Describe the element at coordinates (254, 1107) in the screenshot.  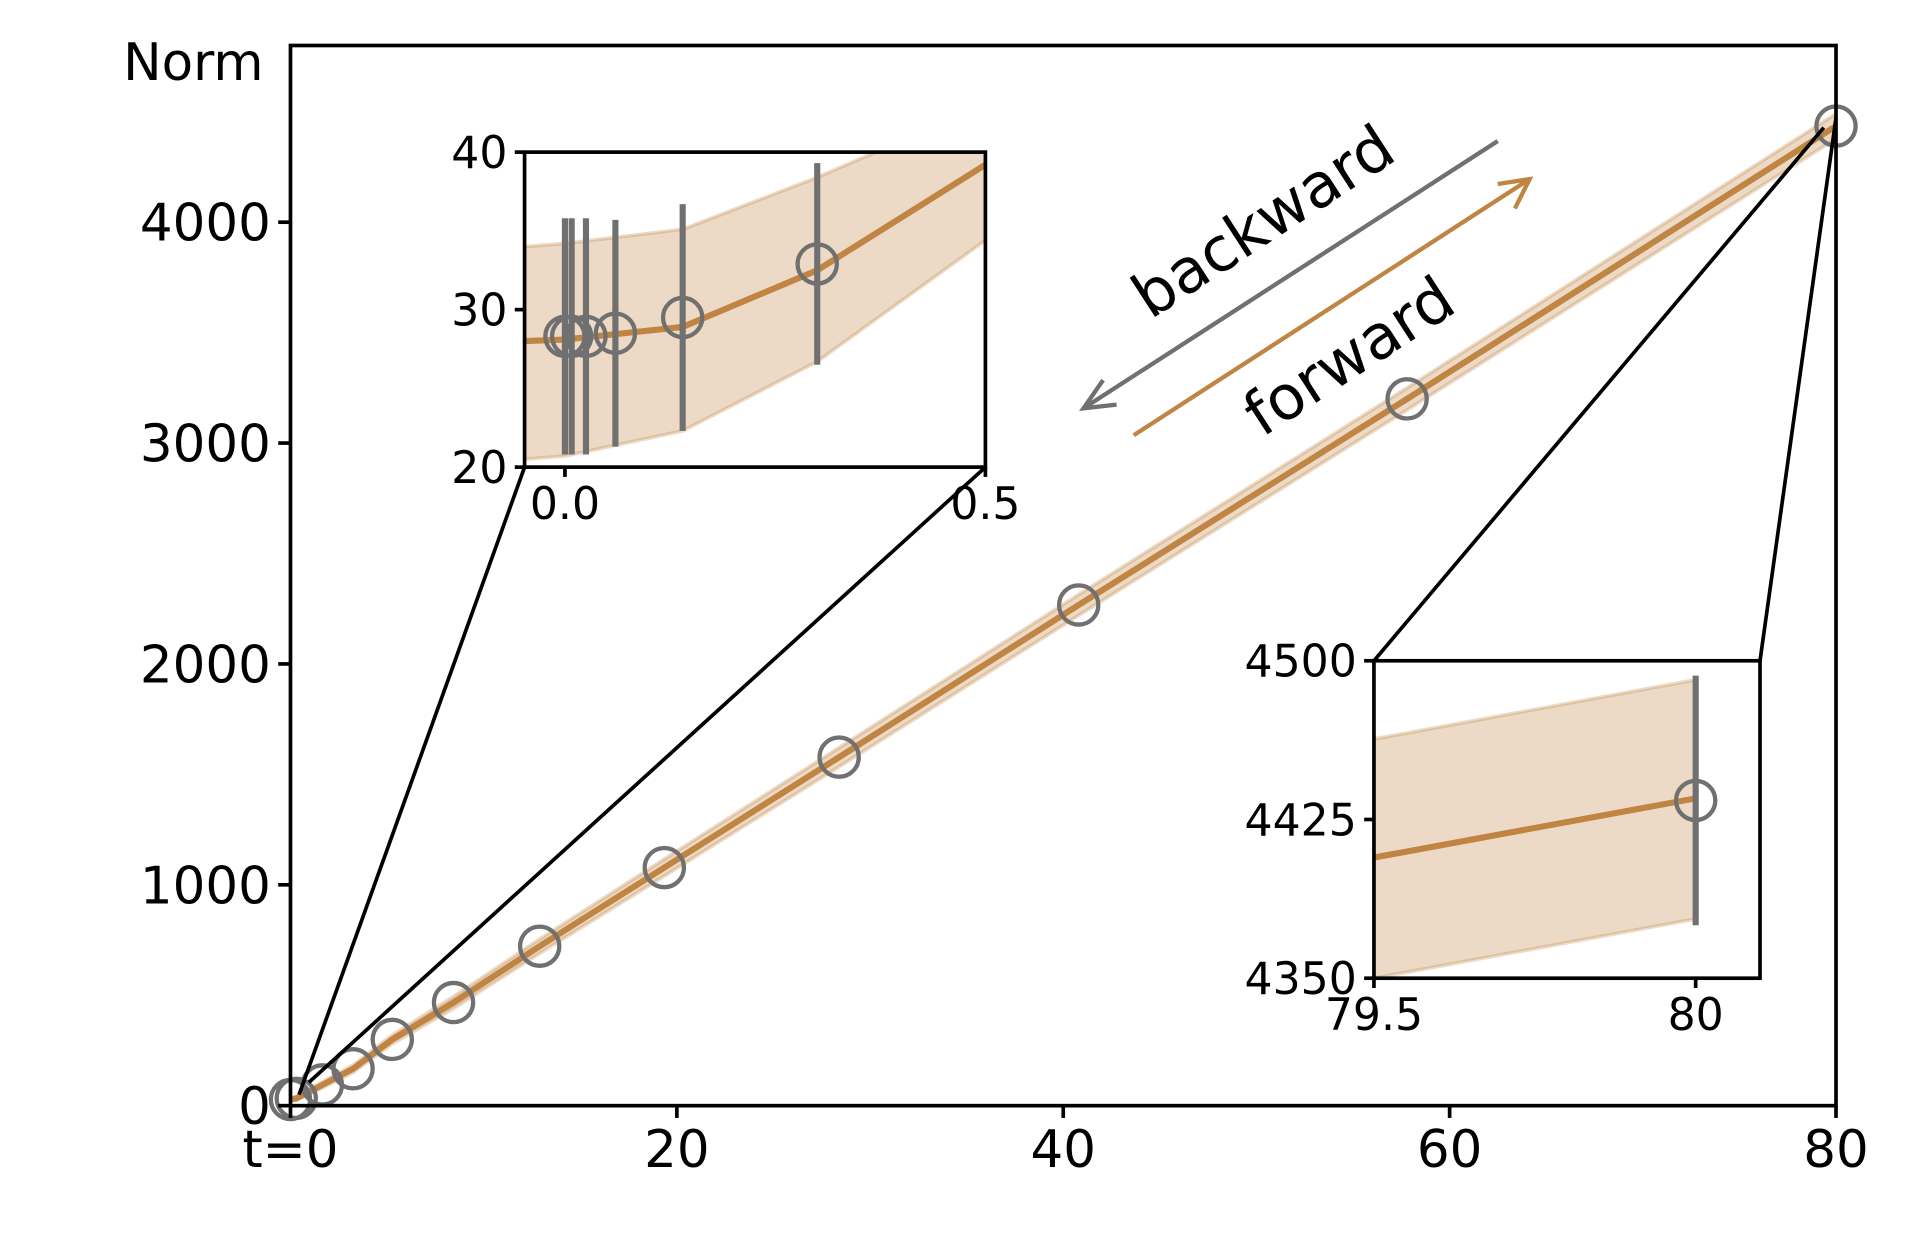
I see `y-tick-label: 0` at that location.